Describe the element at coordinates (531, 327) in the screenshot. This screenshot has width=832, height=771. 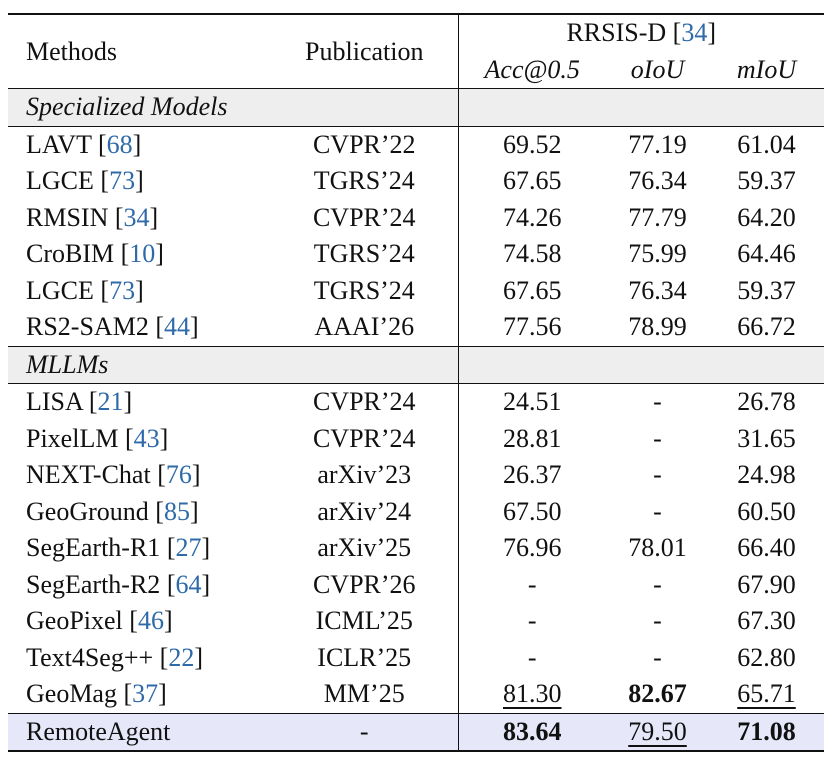
I see `acc-cell: 77.56` at that location.